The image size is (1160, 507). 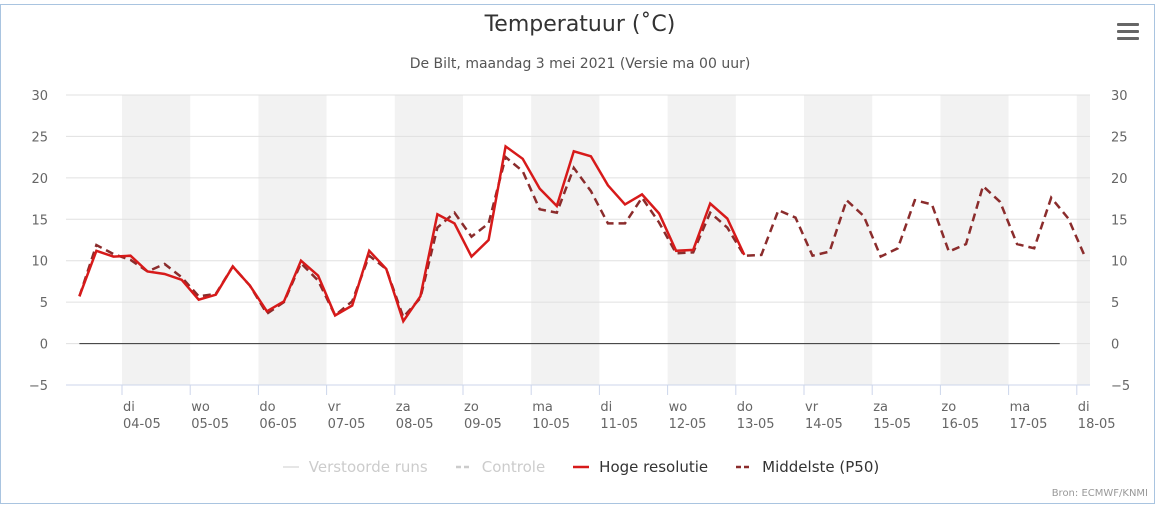 What do you see at coordinates (278, 424) in the screenshot?
I see `x-tick-label-date: 06-05` at bounding box center [278, 424].